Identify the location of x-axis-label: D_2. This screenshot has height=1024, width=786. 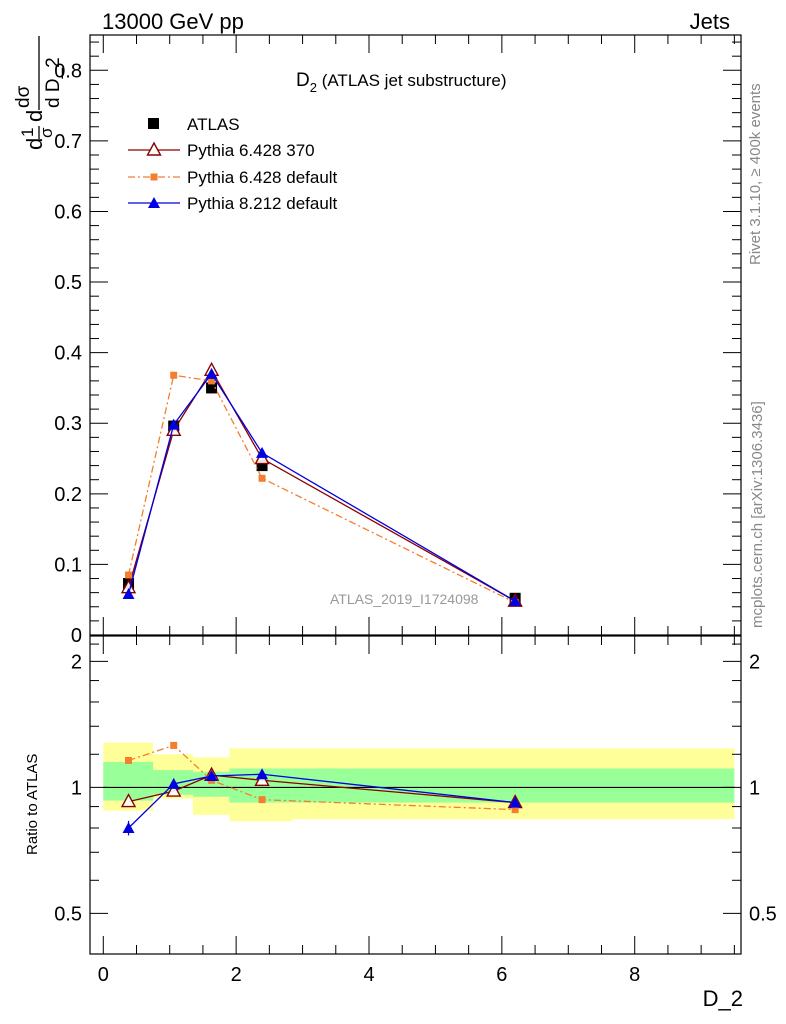
(723, 998).